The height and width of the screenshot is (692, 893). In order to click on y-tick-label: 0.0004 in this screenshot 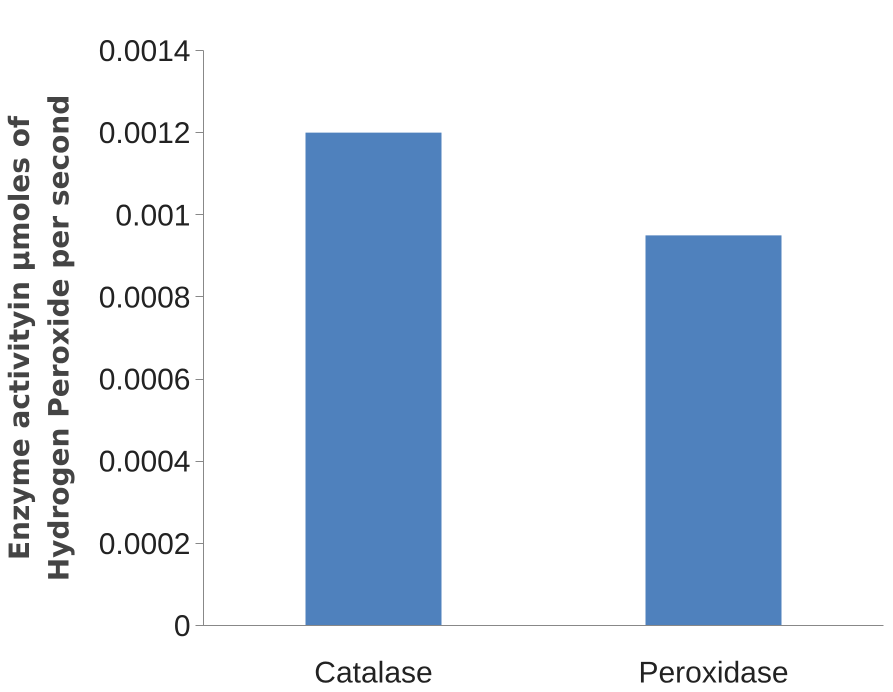, I will do `click(144, 462)`.